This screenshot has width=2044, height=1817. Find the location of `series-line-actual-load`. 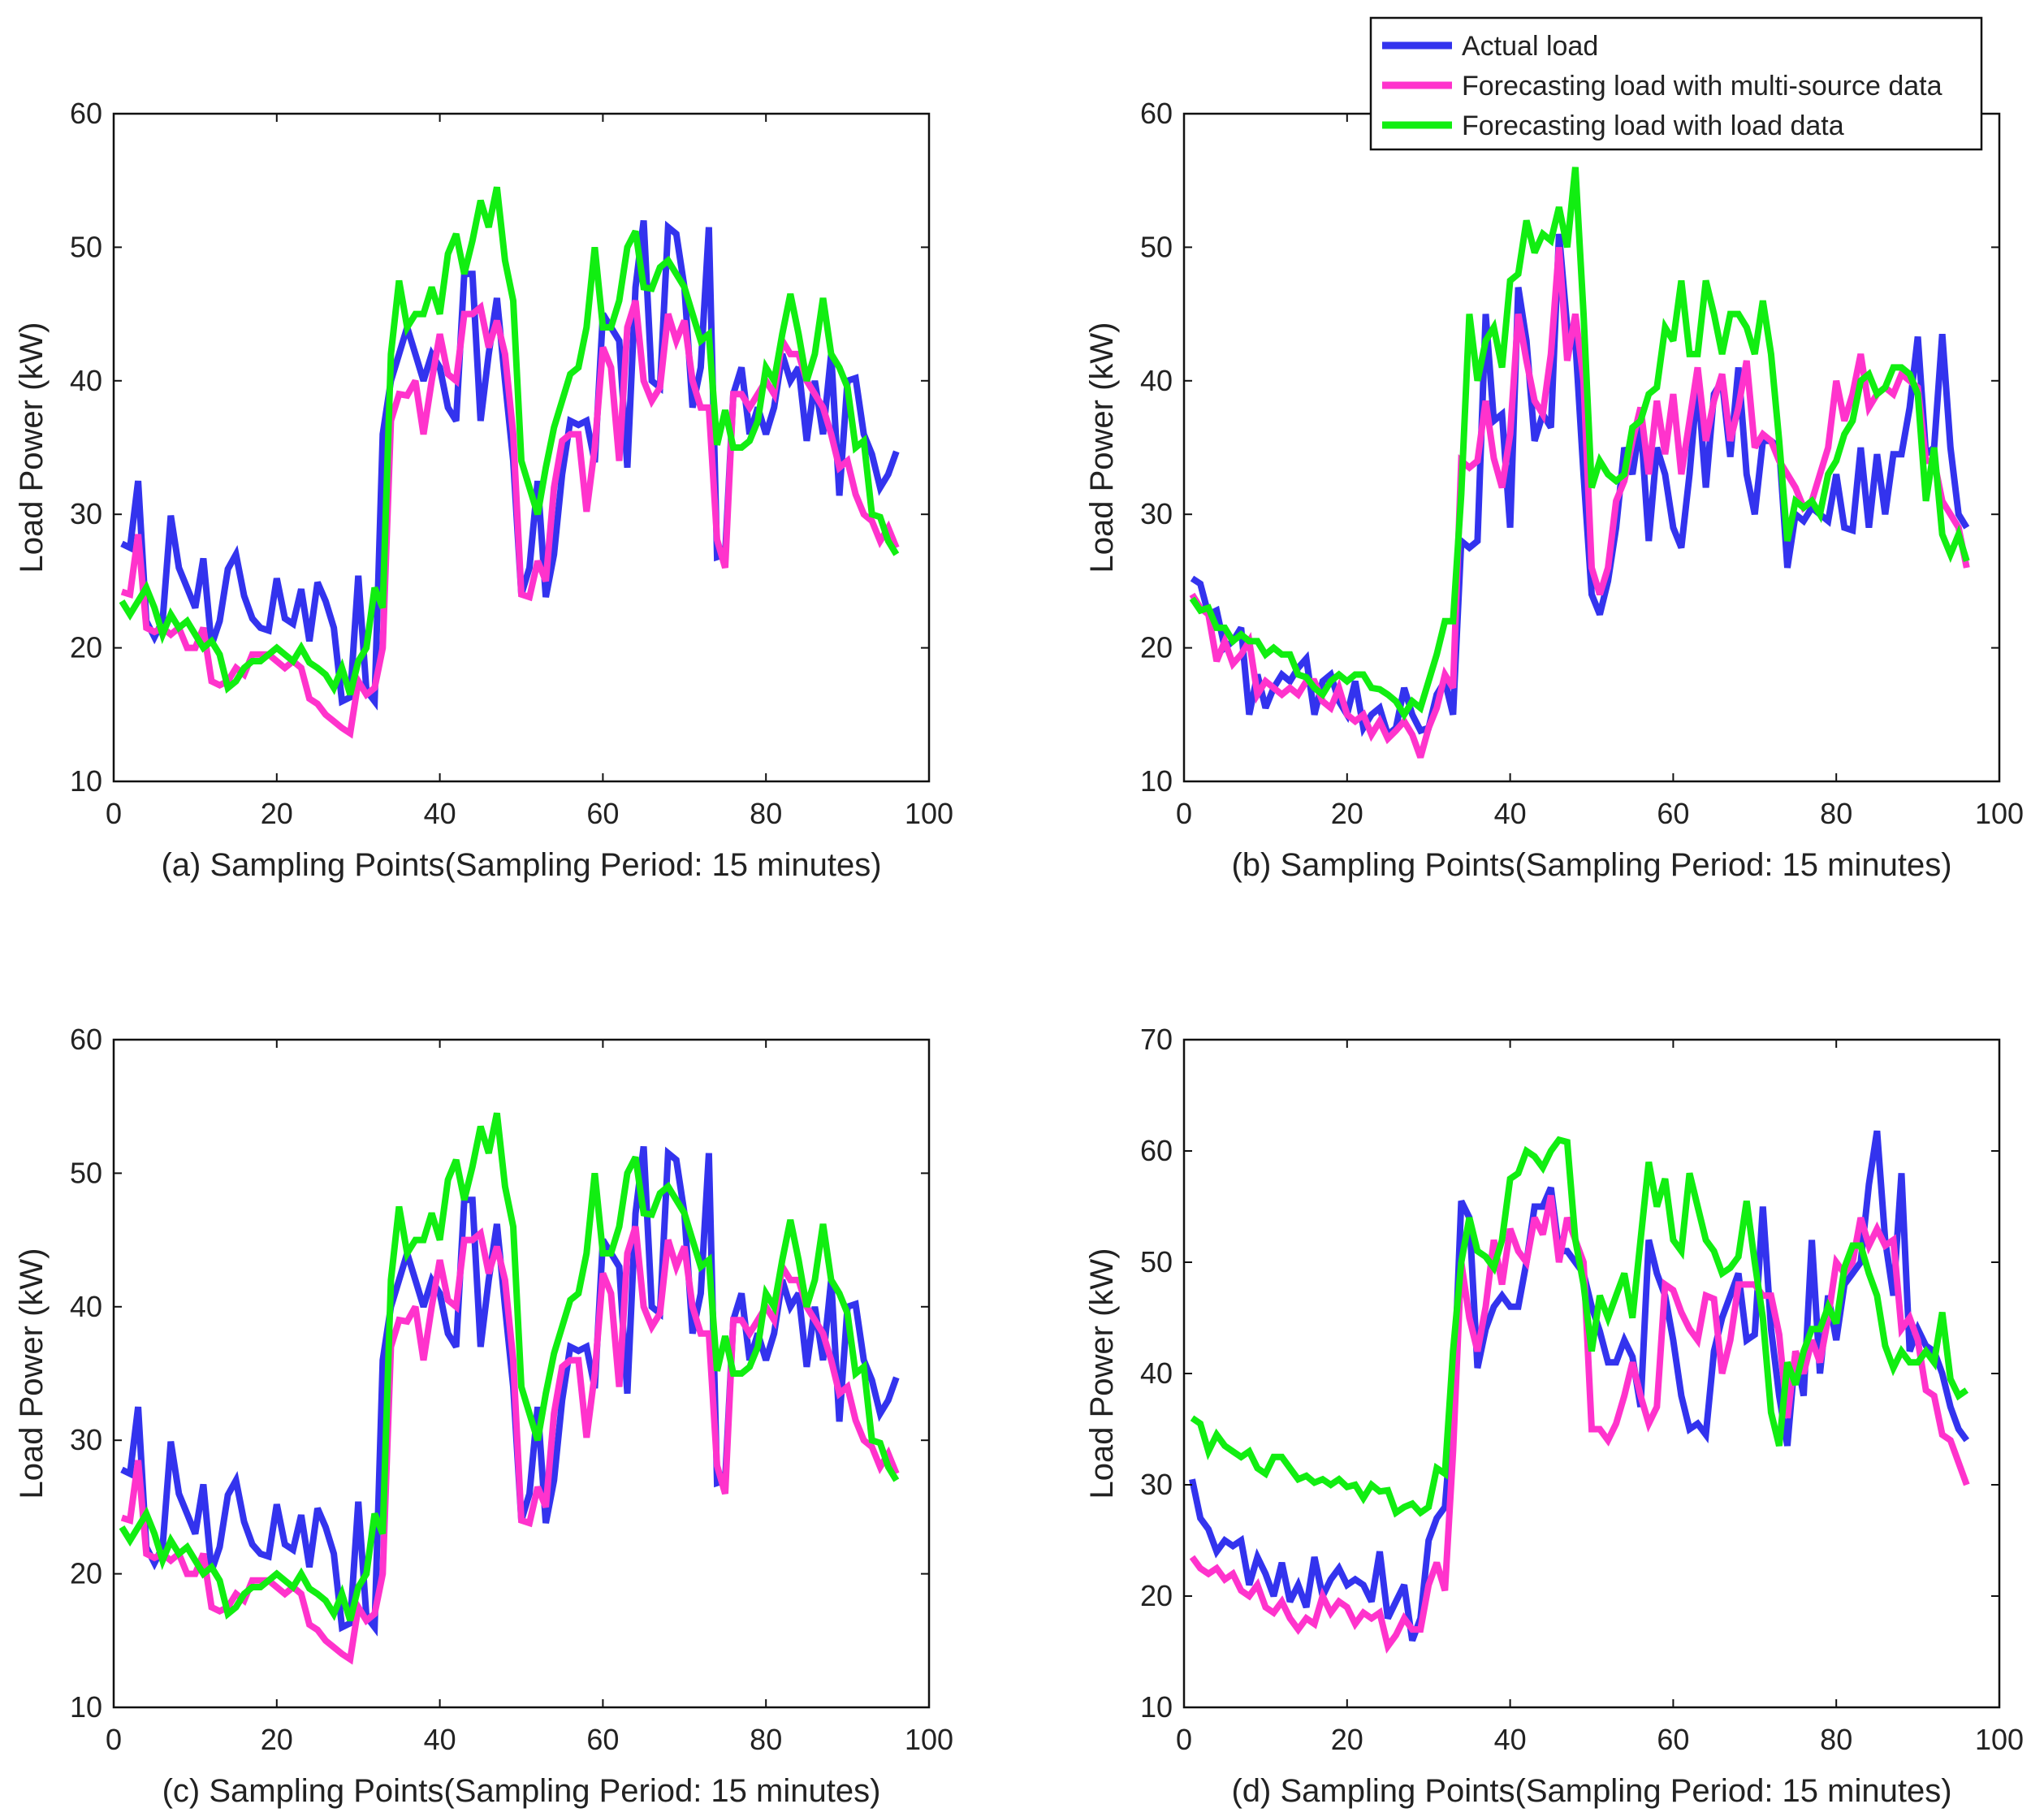

series-line-actual-load is located at coordinates (1580, 487).